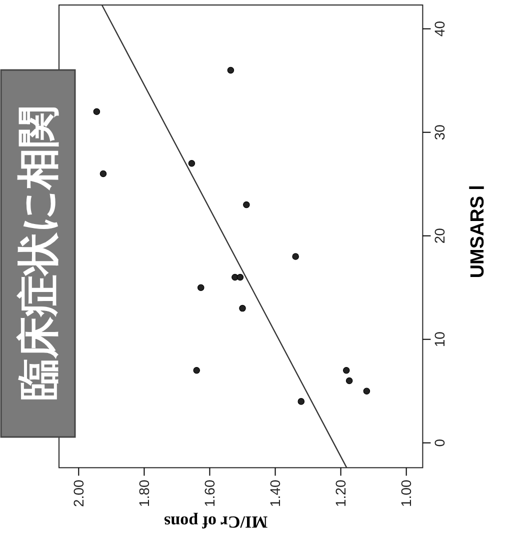 This screenshot has height=543, width=510. Describe the element at coordinates (78, 493) in the screenshot. I see `x-tick-label: 2.00` at that location.